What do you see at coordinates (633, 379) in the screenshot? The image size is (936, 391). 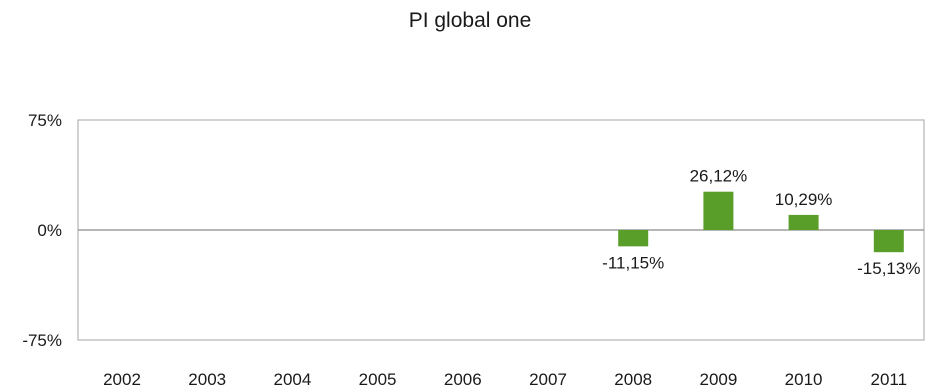 I see `x-tick-label: 2008` at bounding box center [633, 379].